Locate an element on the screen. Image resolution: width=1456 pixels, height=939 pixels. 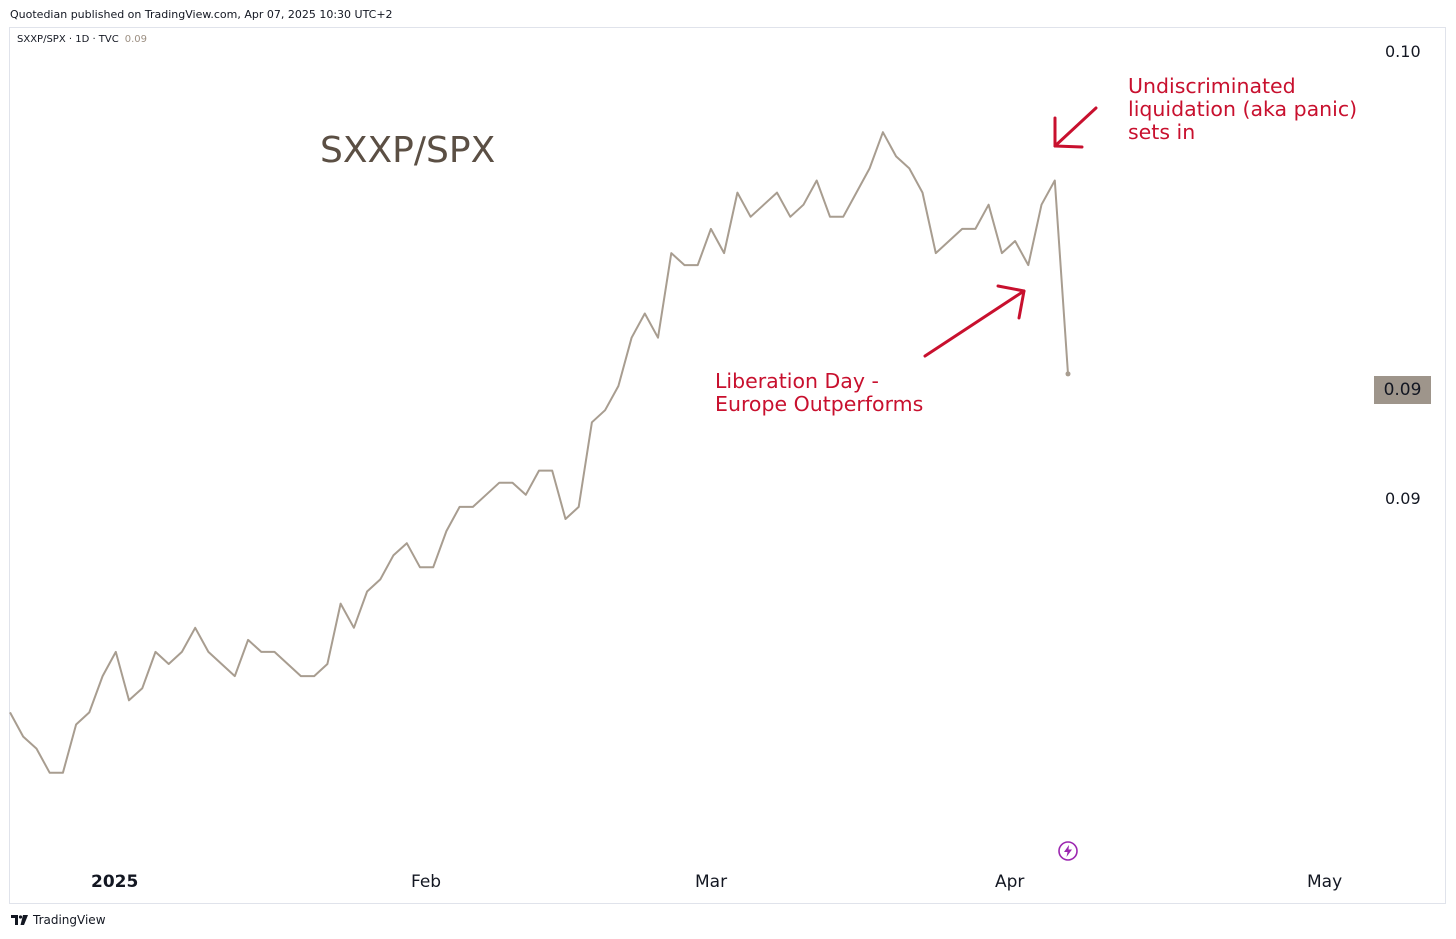
tradingview-logo-icon is located at coordinates (20, 920).